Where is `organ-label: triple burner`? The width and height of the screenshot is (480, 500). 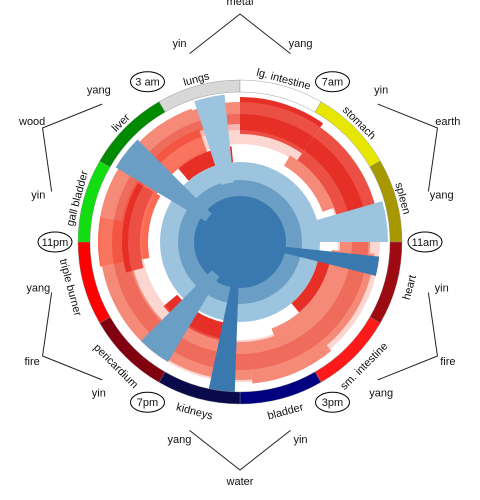 organ-label: triple burner is located at coordinates (70, 288).